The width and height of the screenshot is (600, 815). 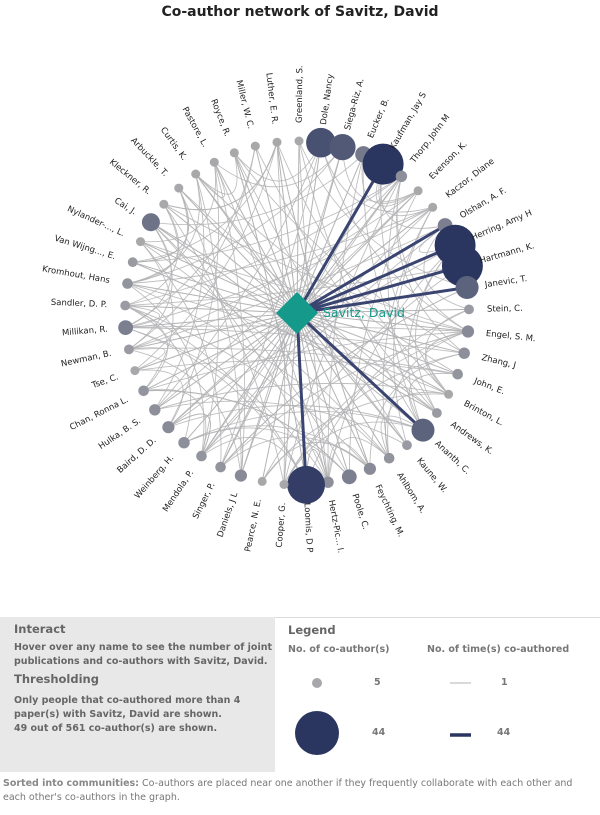 I want to click on author-label: Kaune, W., so click(x=431, y=475).